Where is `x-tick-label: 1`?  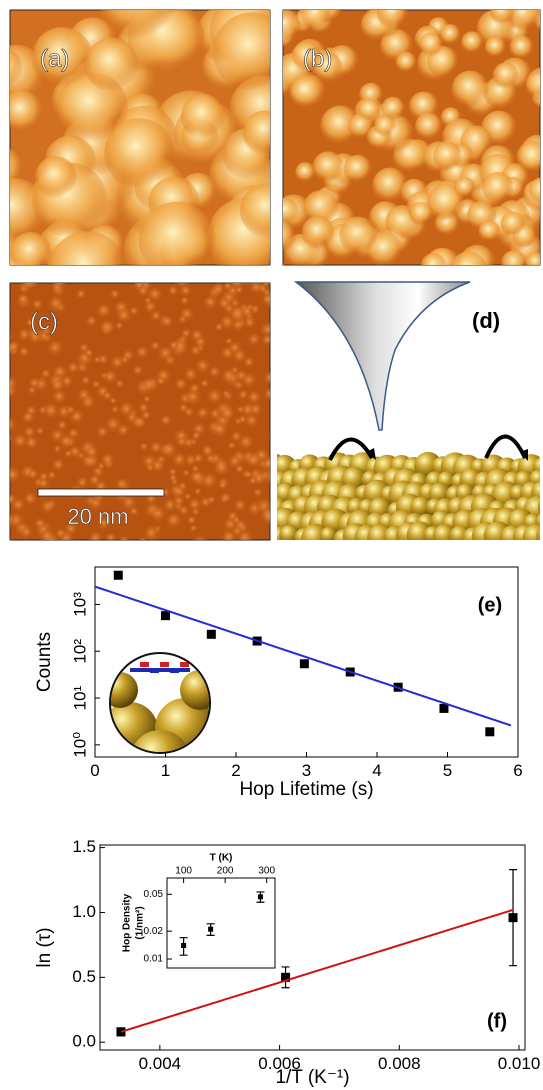 x-tick-label: 1 is located at coordinates (165, 770).